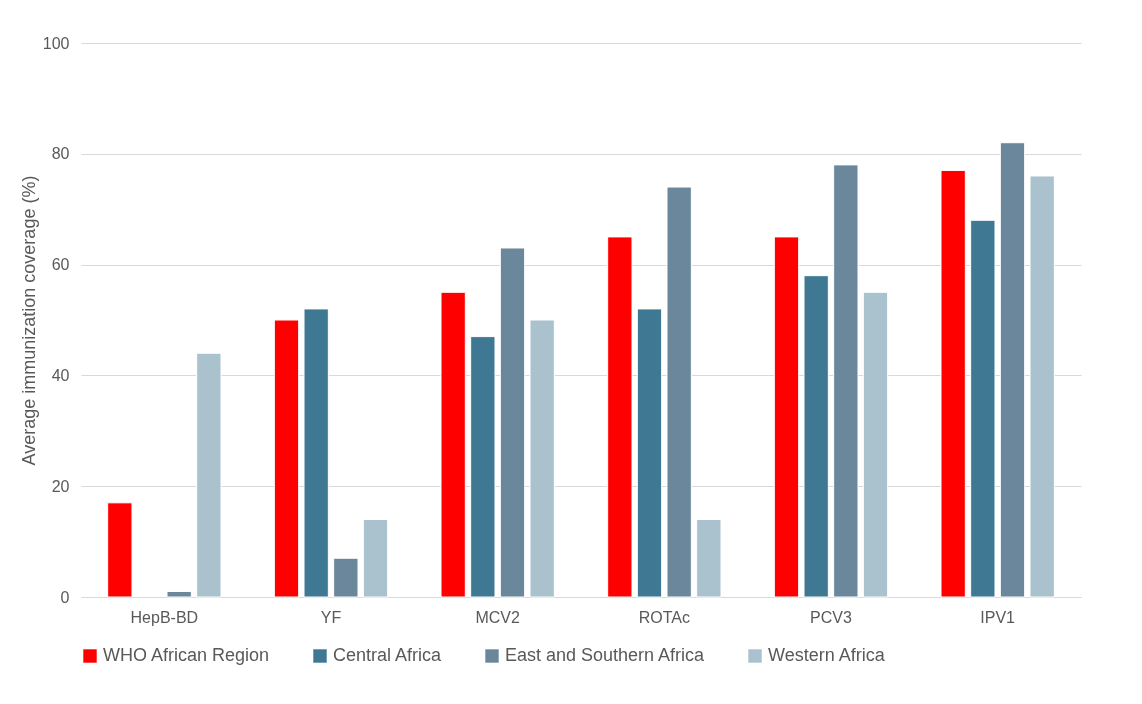 This screenshot has width=1142, height=704. Describe the element at coordinates (998, 617) in the screenshot. I see `x-tick-label: IPV1` at that location.